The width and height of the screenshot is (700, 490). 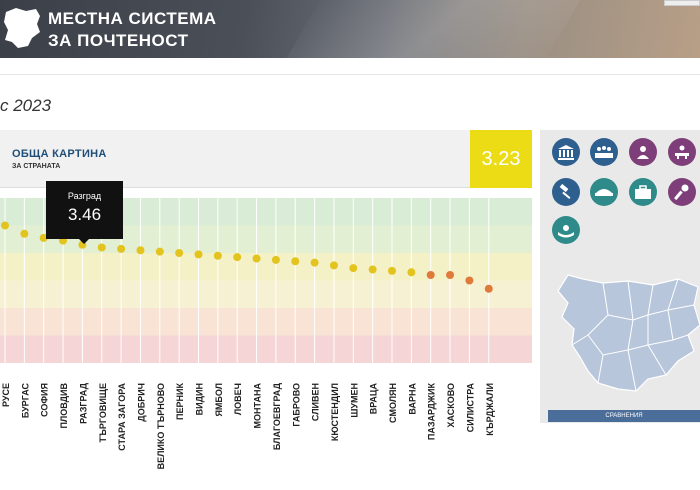 I want to click on chart-point-КЪРДЖАЛИ, so click(x=488, y=288).